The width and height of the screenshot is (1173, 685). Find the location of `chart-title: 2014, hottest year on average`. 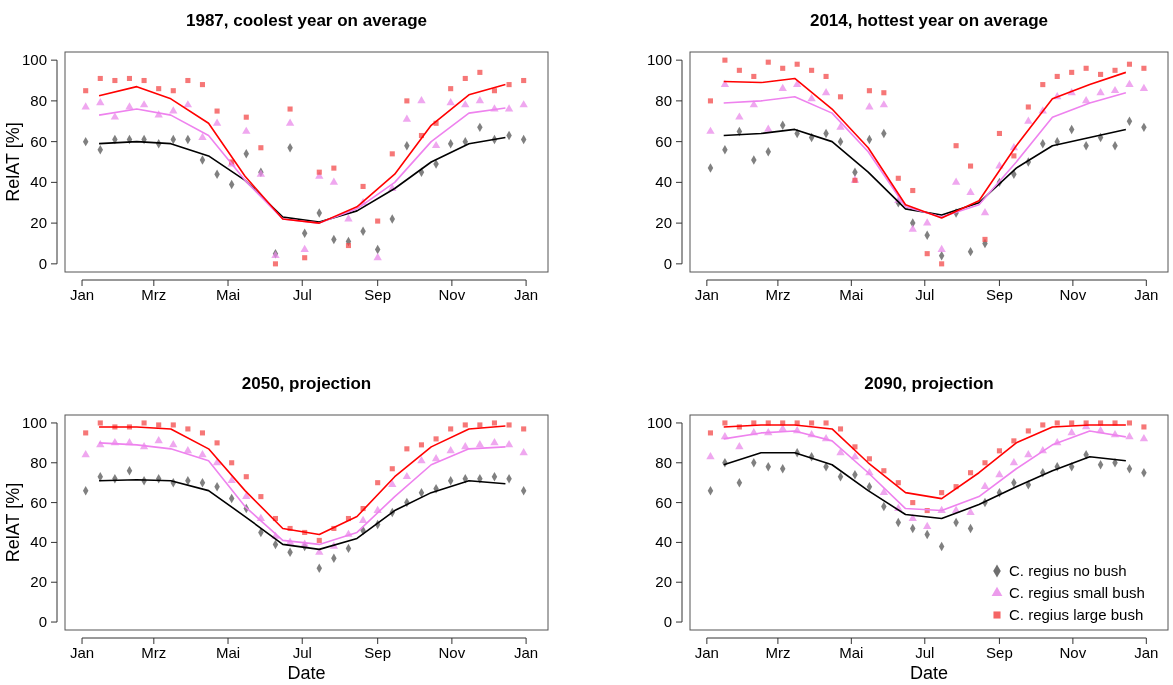

chart-title: 2014, hottest year on average is located at coordinates (929, 20).